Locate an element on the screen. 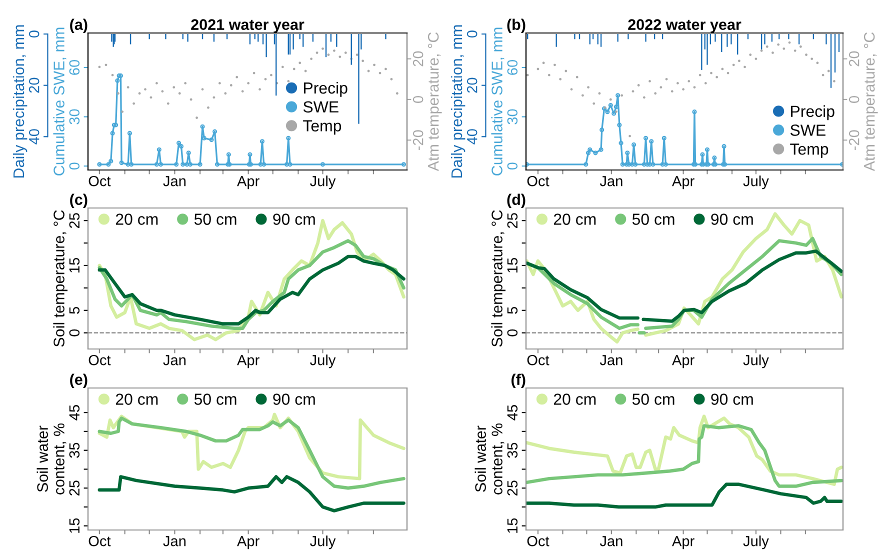  y2-tick-label: 20 is located at coordinates (418, 58).